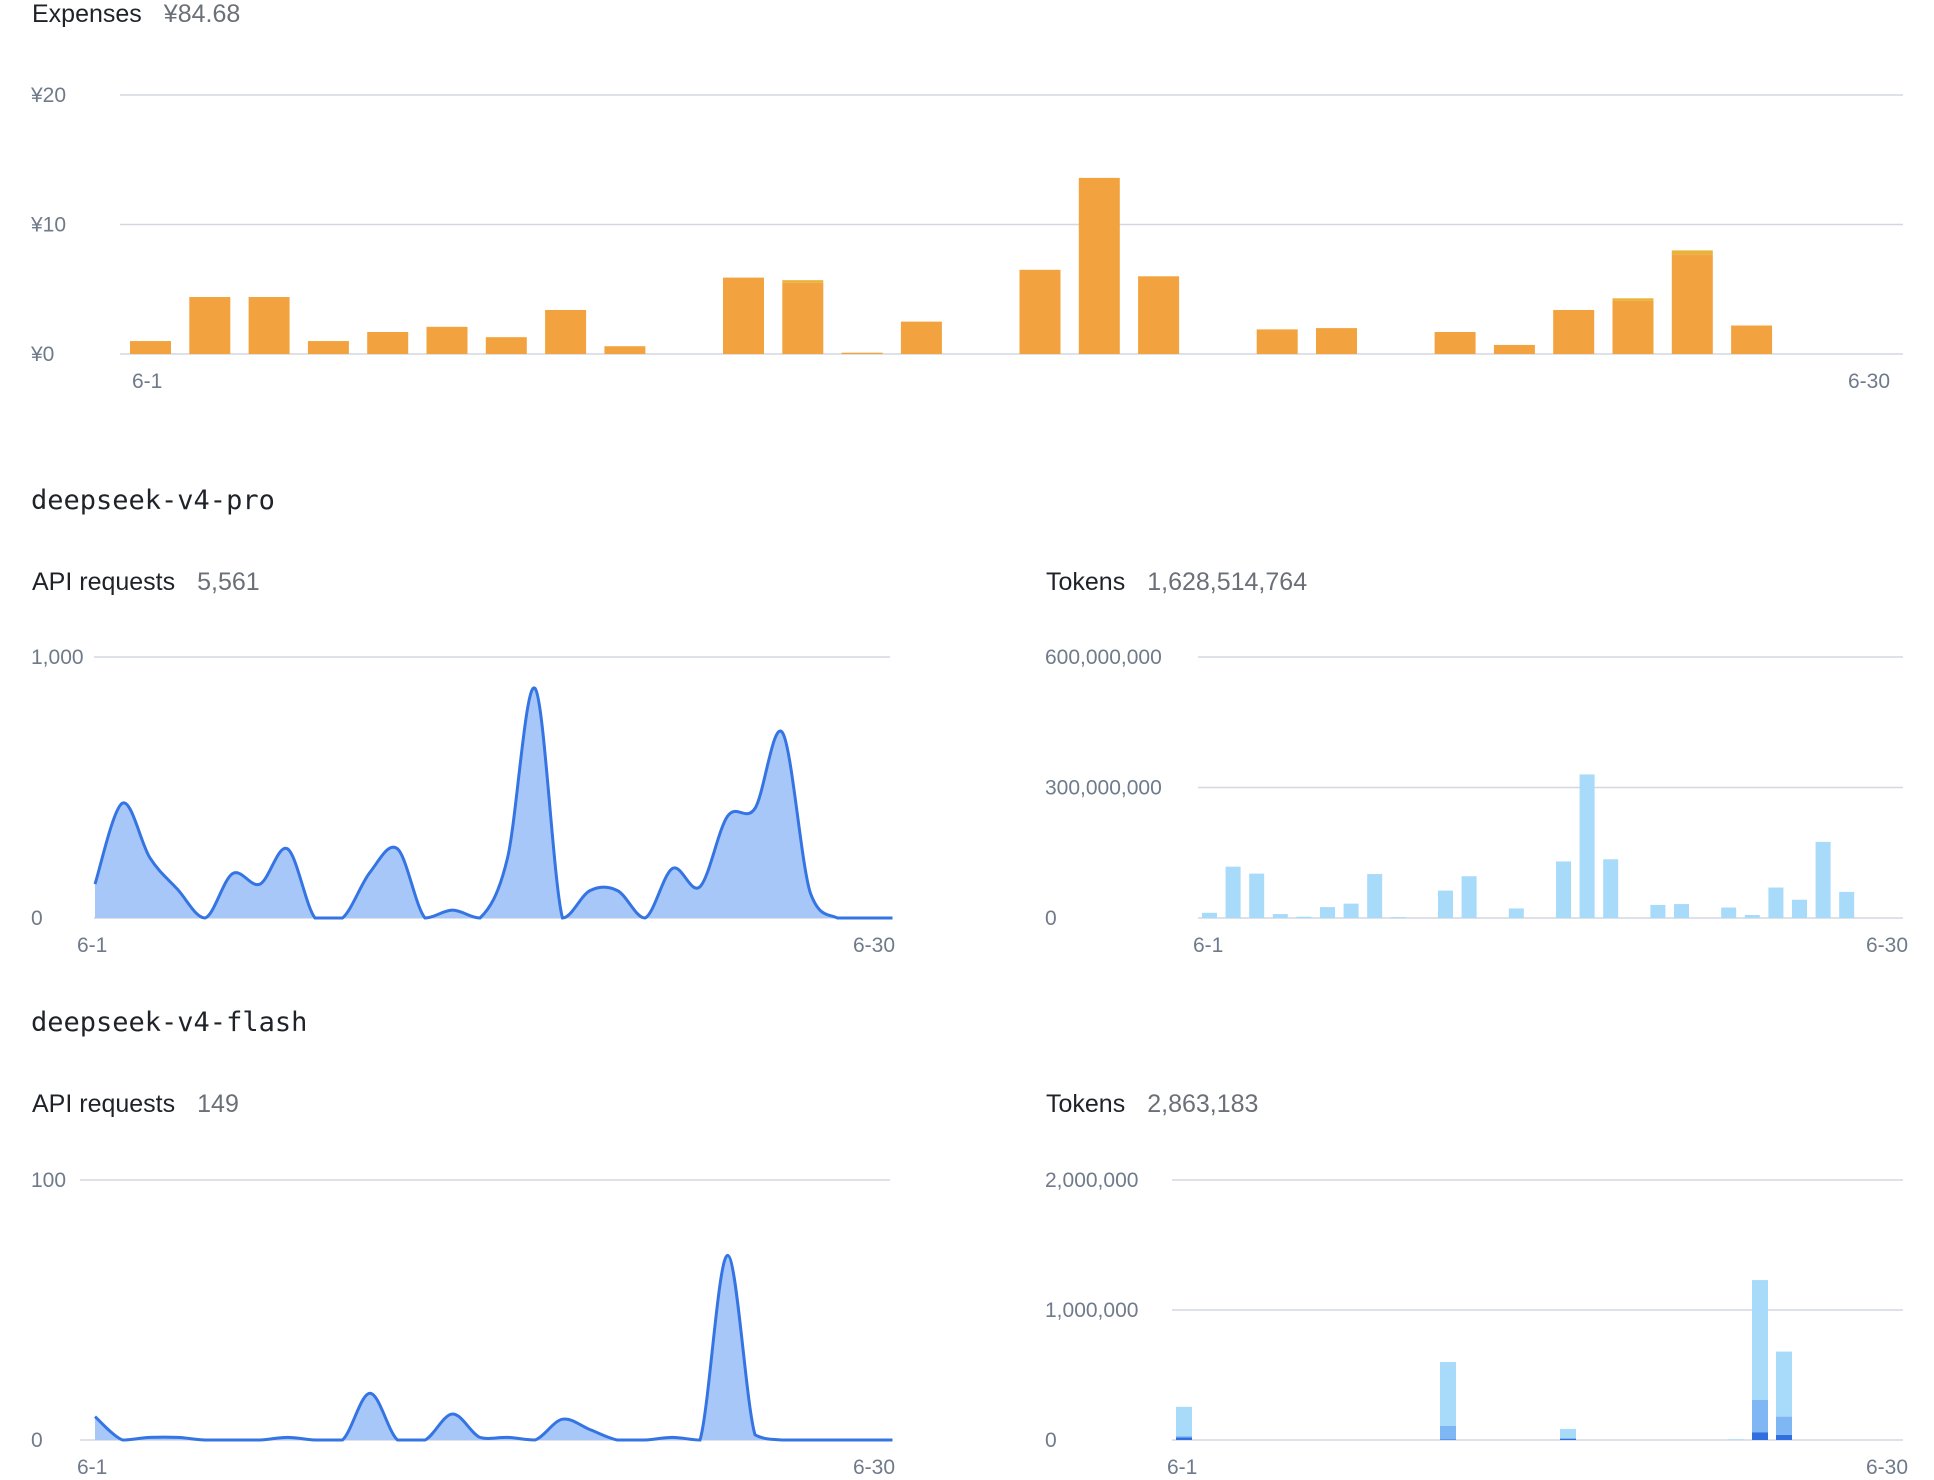 The height and width of the screenshot is (1480, 1934). I want to click on flash-requests-ytick-label: 0, so click(37, 1440).